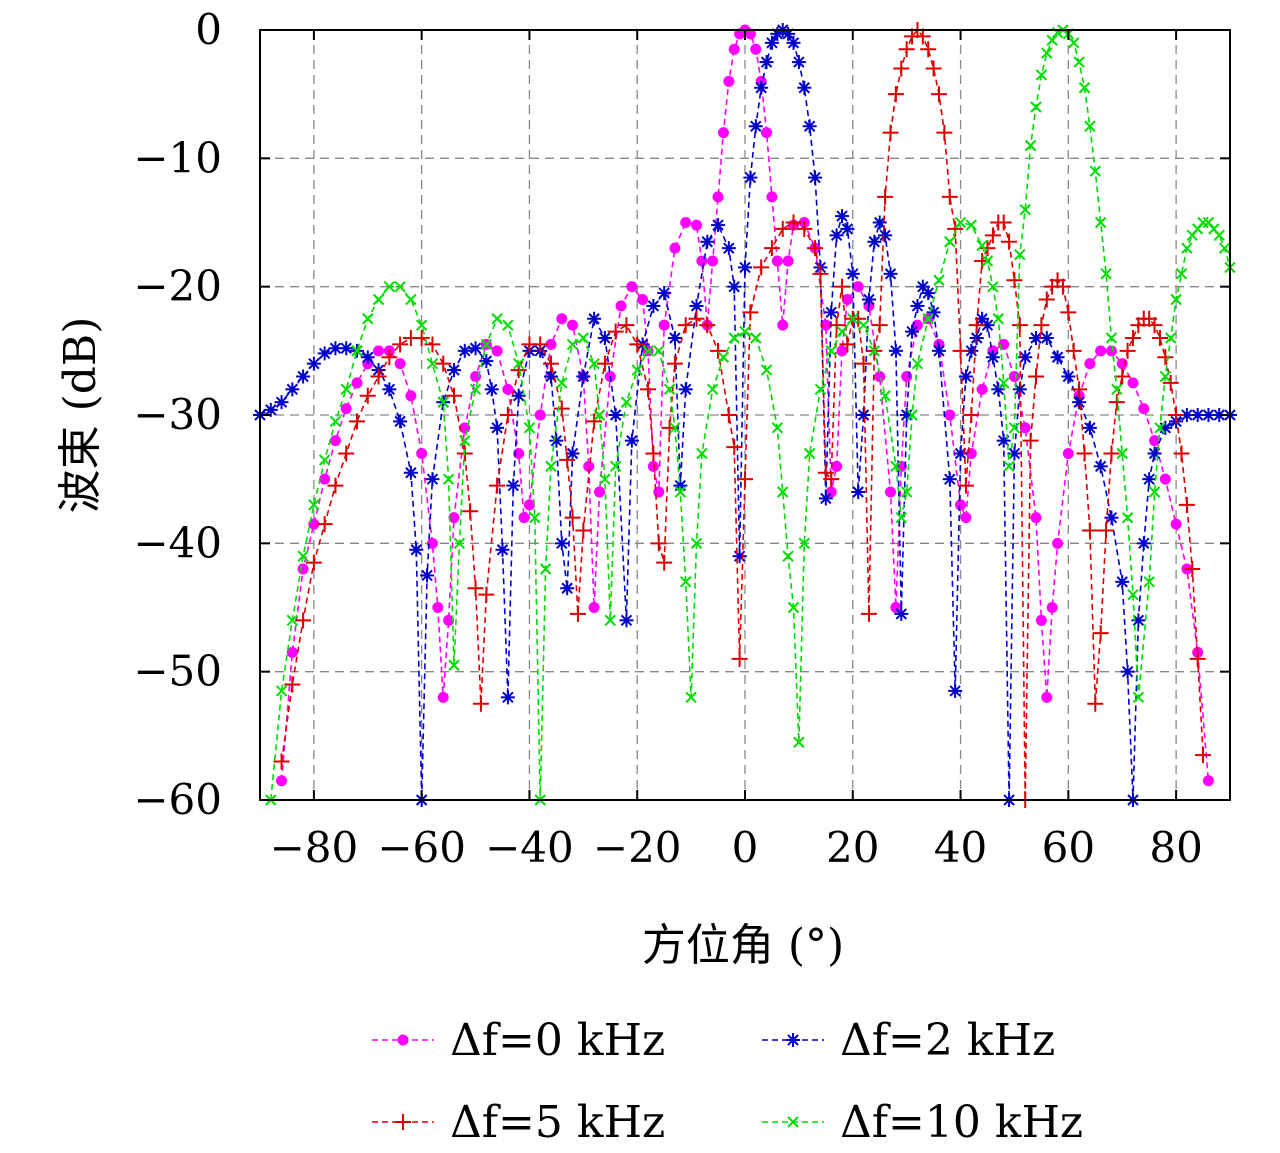  What do you see at coordinates (557, 1122) in the screenshot?
I see `legend-label: Δf=5 kHz` at bounding box center [557, 1122].